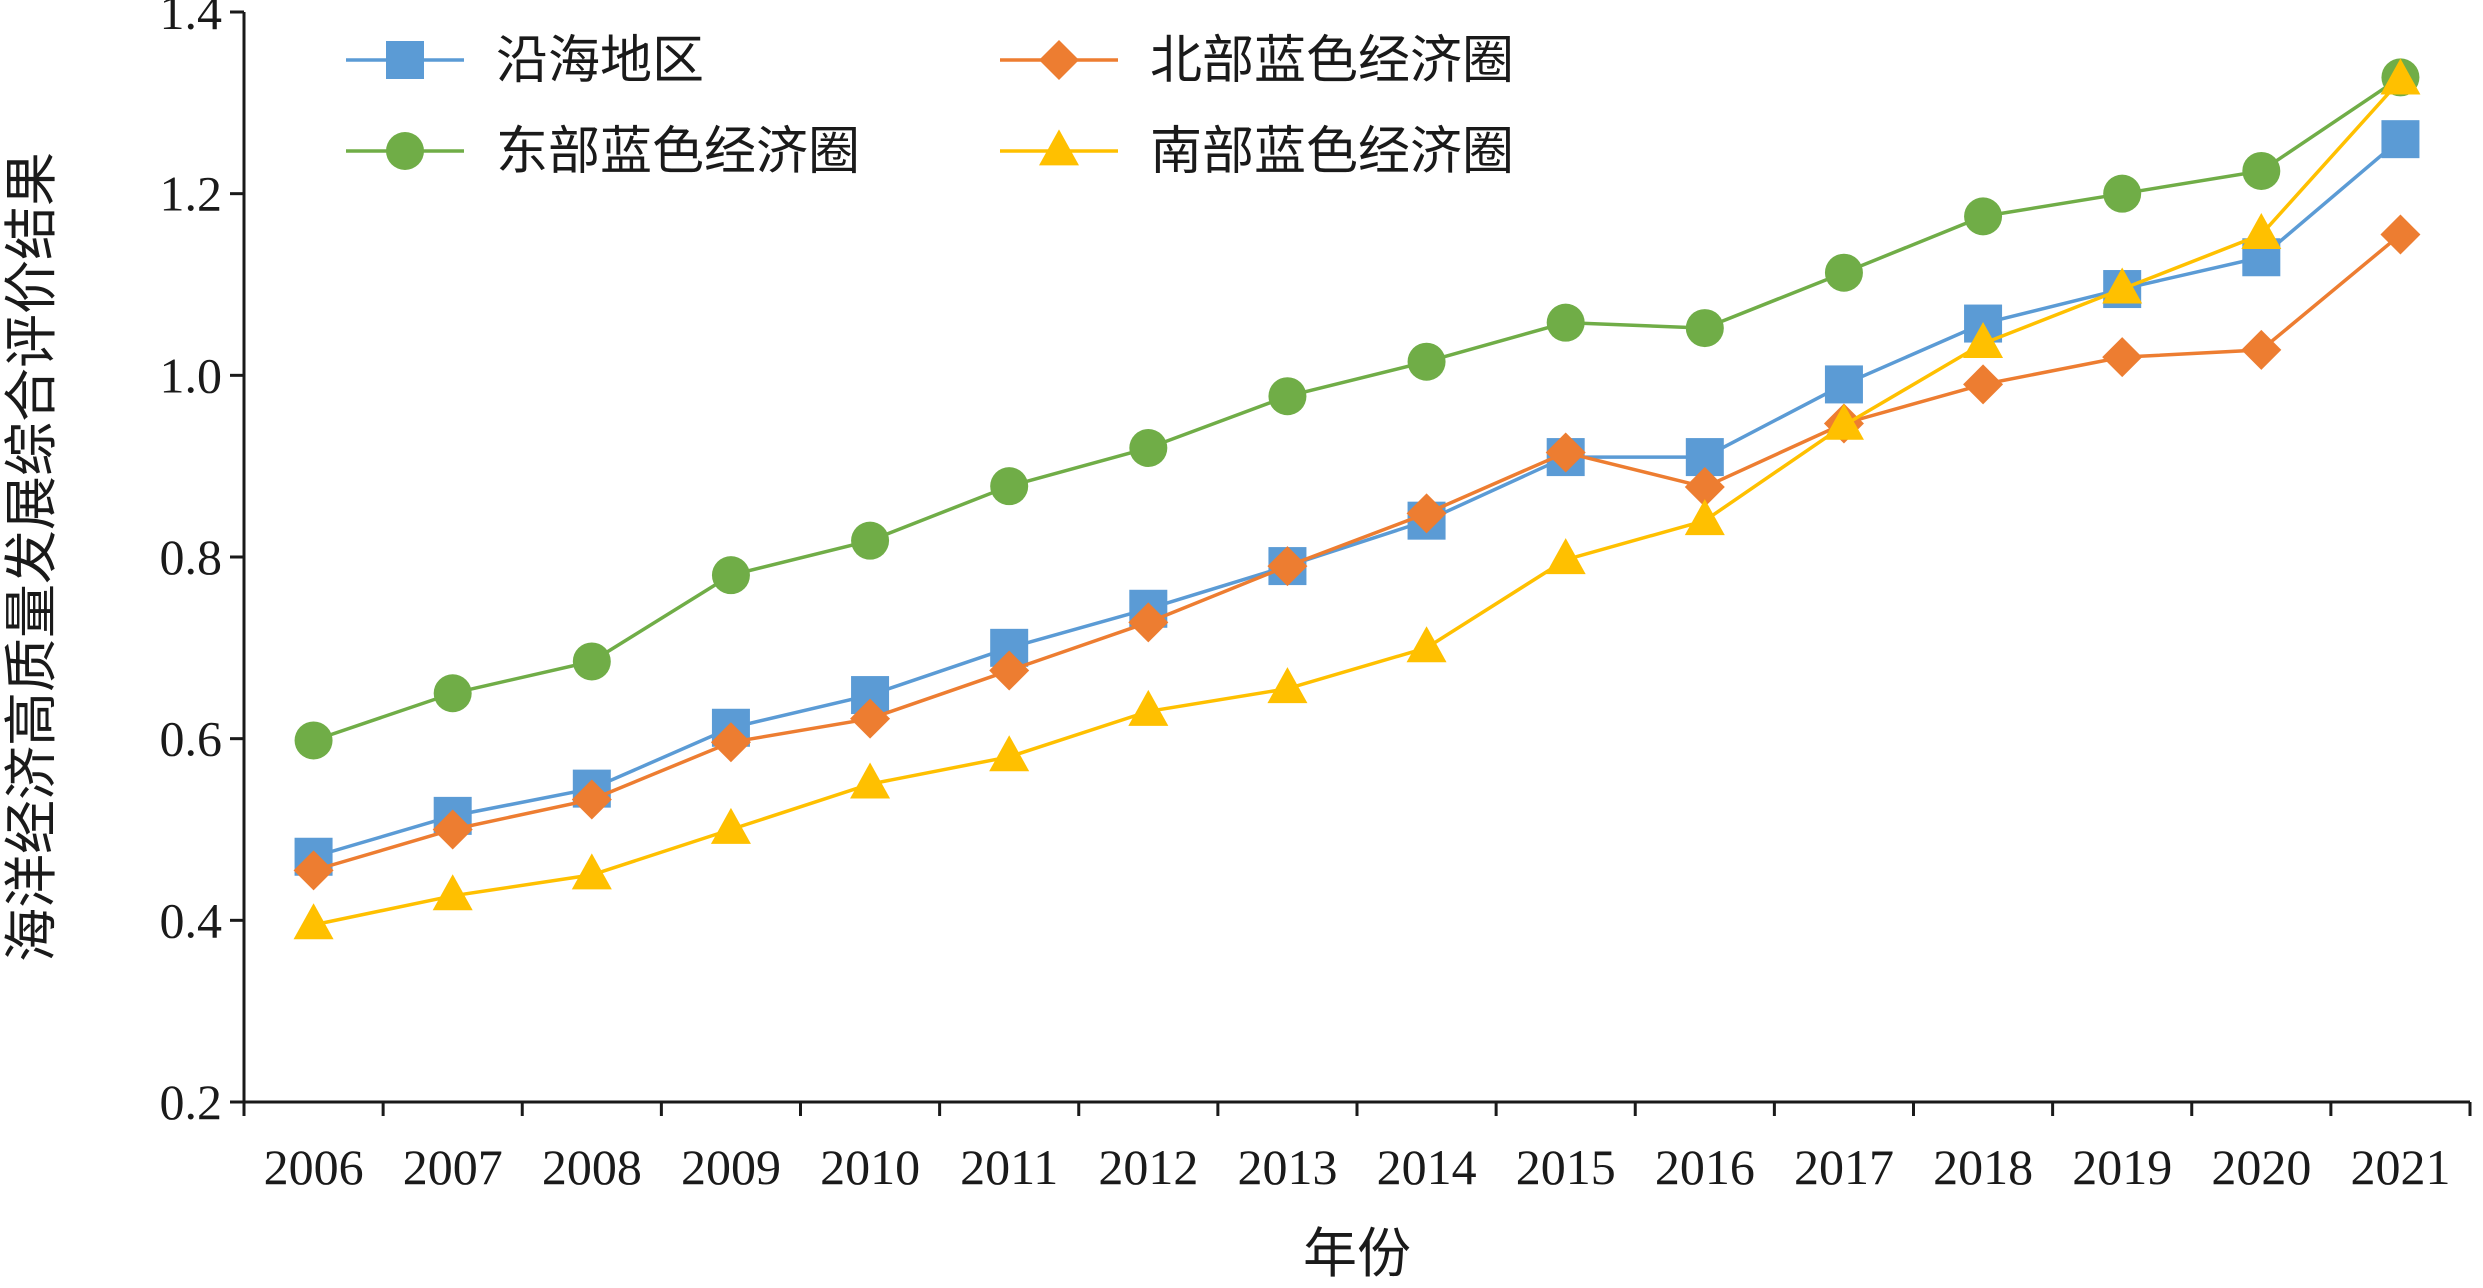 This screenshot has width=2483, height=1288. Describe the element at coordinates (314, 1167) in the screenshot. I see `x-tick-label: 2006` at that location.